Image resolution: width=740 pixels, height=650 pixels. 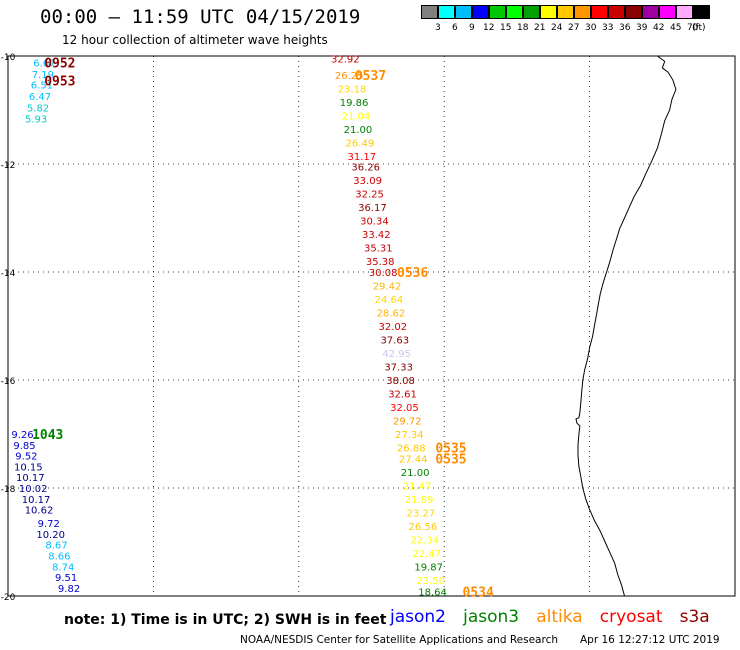 What do you see at coordinates (8, 596) in the screenshot?
I see `y-tick-label: -20` at bounding box center [8, 596].